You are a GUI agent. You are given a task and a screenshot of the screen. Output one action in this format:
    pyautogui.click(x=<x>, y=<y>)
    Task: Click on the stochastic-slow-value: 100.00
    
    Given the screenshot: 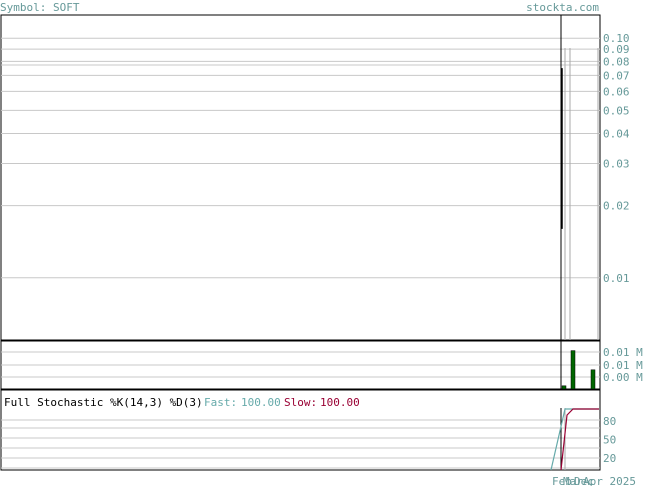 What is the action you would take?
    pyautogui.click(x=340, y=402)
    